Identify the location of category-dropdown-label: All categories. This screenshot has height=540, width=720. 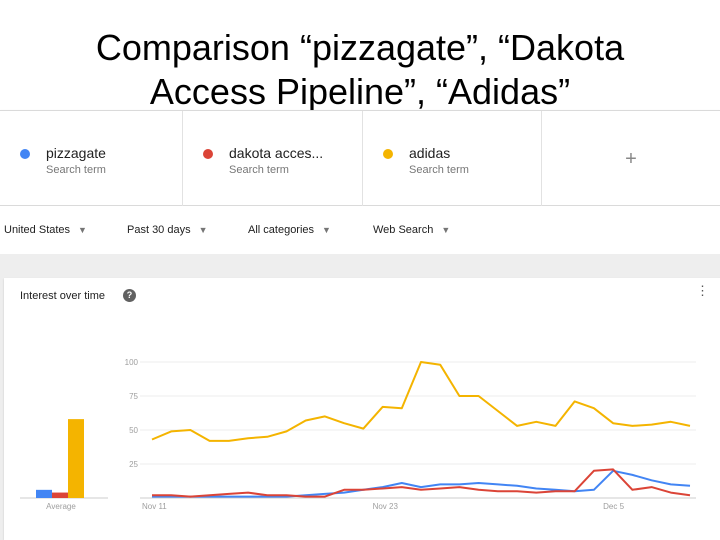
(281, 230).